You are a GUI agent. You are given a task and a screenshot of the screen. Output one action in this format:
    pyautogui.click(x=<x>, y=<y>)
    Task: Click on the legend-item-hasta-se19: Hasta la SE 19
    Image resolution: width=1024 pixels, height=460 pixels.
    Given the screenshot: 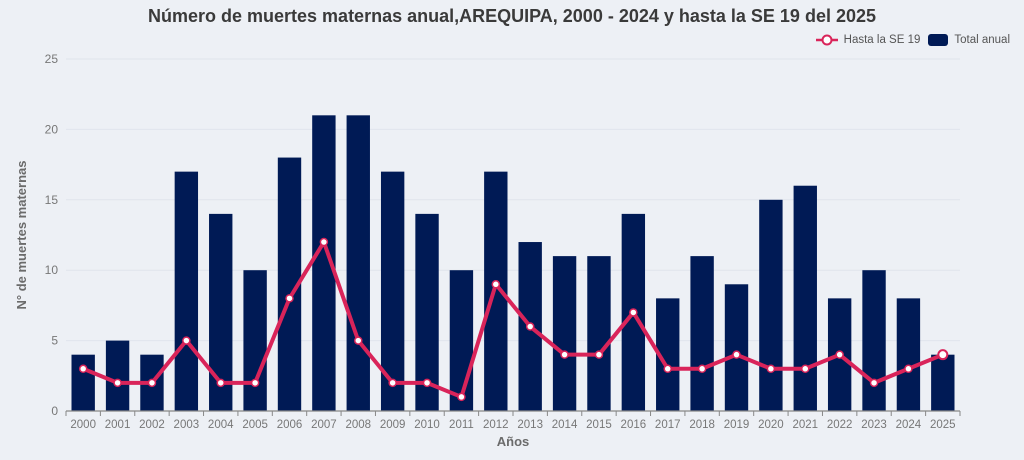 What is the action you would take?
    pyautogui.click(x=868, y=40)
    